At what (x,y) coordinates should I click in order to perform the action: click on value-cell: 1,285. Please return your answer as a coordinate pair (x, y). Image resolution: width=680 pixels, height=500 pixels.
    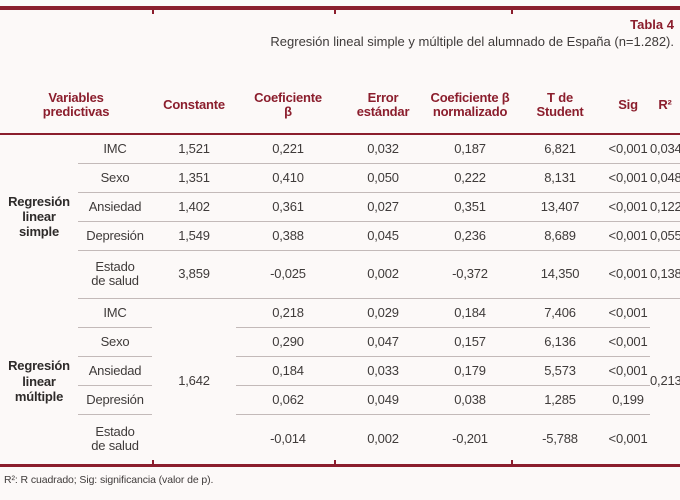
    Looking at the image, I should click on (560, 400).